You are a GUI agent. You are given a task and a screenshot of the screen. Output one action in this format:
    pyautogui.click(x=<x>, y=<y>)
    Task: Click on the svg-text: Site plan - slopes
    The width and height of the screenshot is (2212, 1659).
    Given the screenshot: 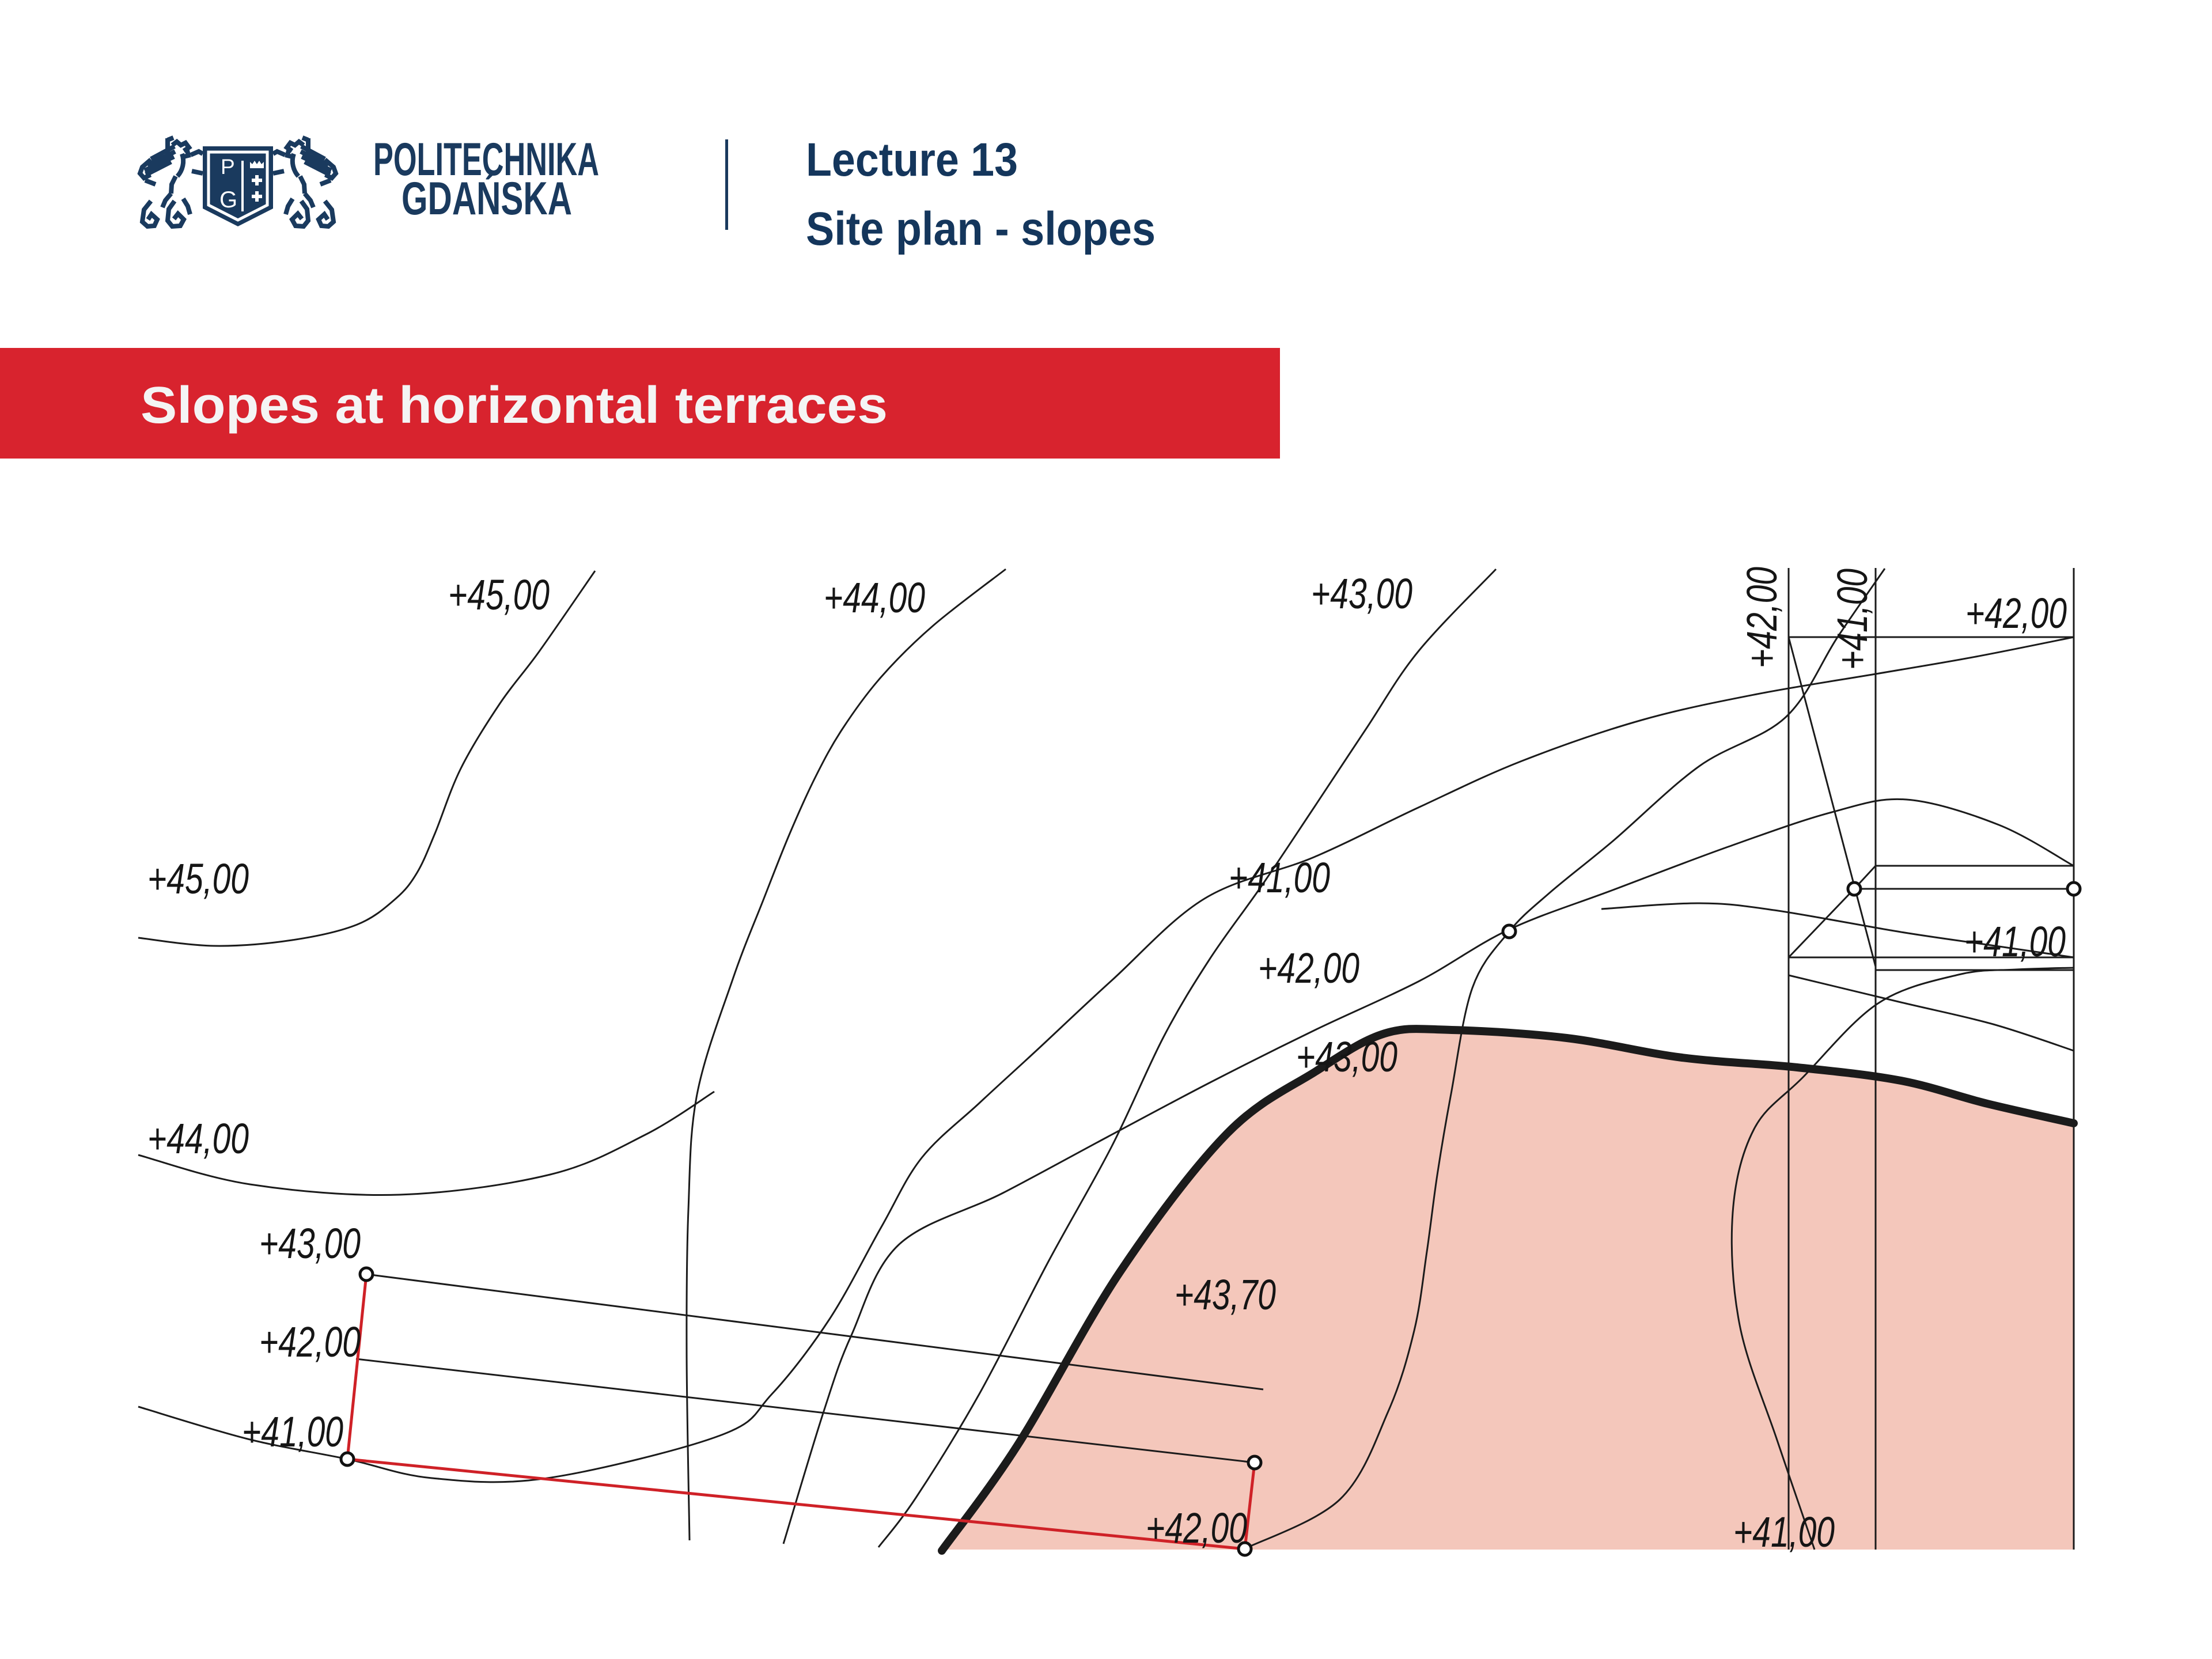 What is the action you would take?
    pyautogui.click(x=981, y=229)
    